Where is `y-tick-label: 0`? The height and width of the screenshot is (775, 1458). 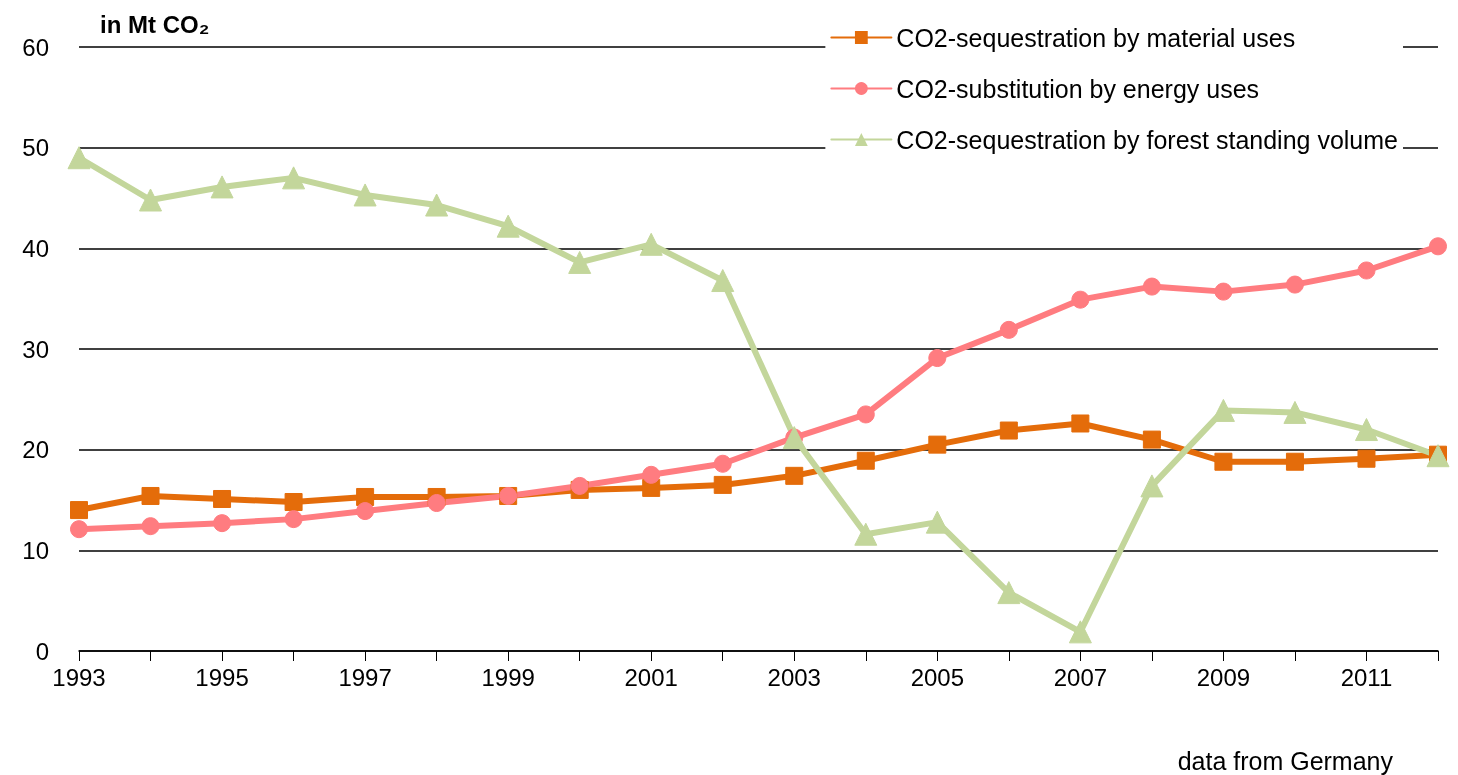 y-tick-label: 0 is located at coordinates (42, 651).